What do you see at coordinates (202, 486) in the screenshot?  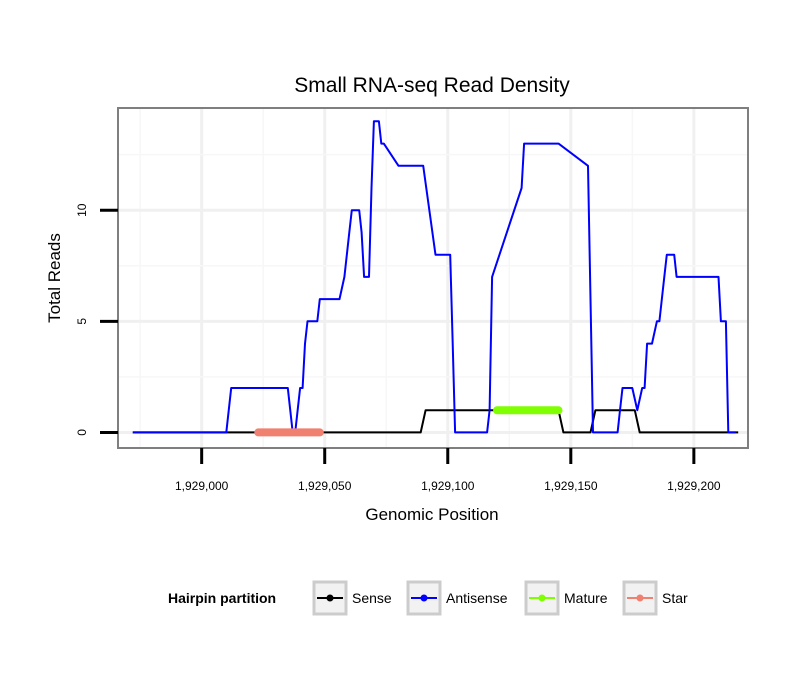 I see `x-tick-label: 1,929,000` at bounding box center [202, 486].